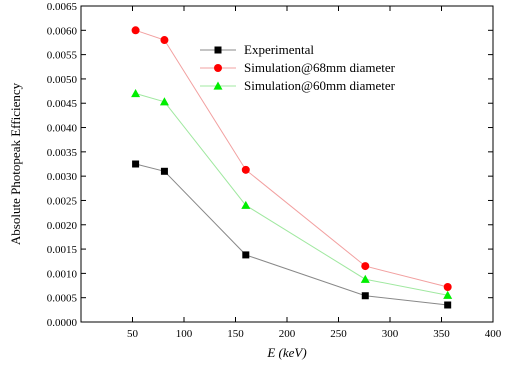  Describe the element at coordinates (62, 226) in the screenshot. I see `y-tick-label: 0.0020` at that location.